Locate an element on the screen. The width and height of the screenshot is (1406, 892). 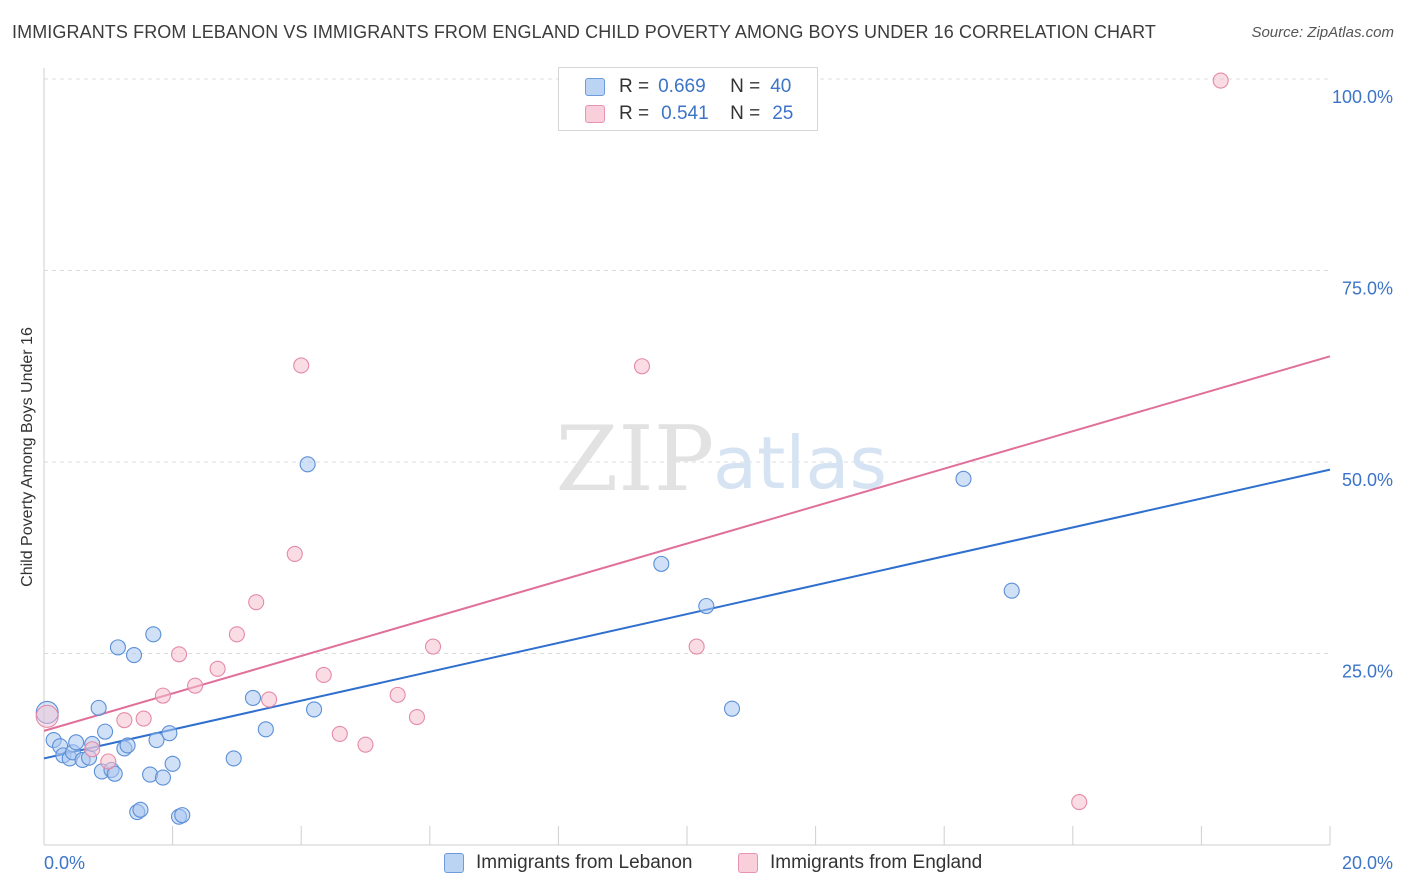
x-tick-label: 0.0% is located at coordinates (64, 863).